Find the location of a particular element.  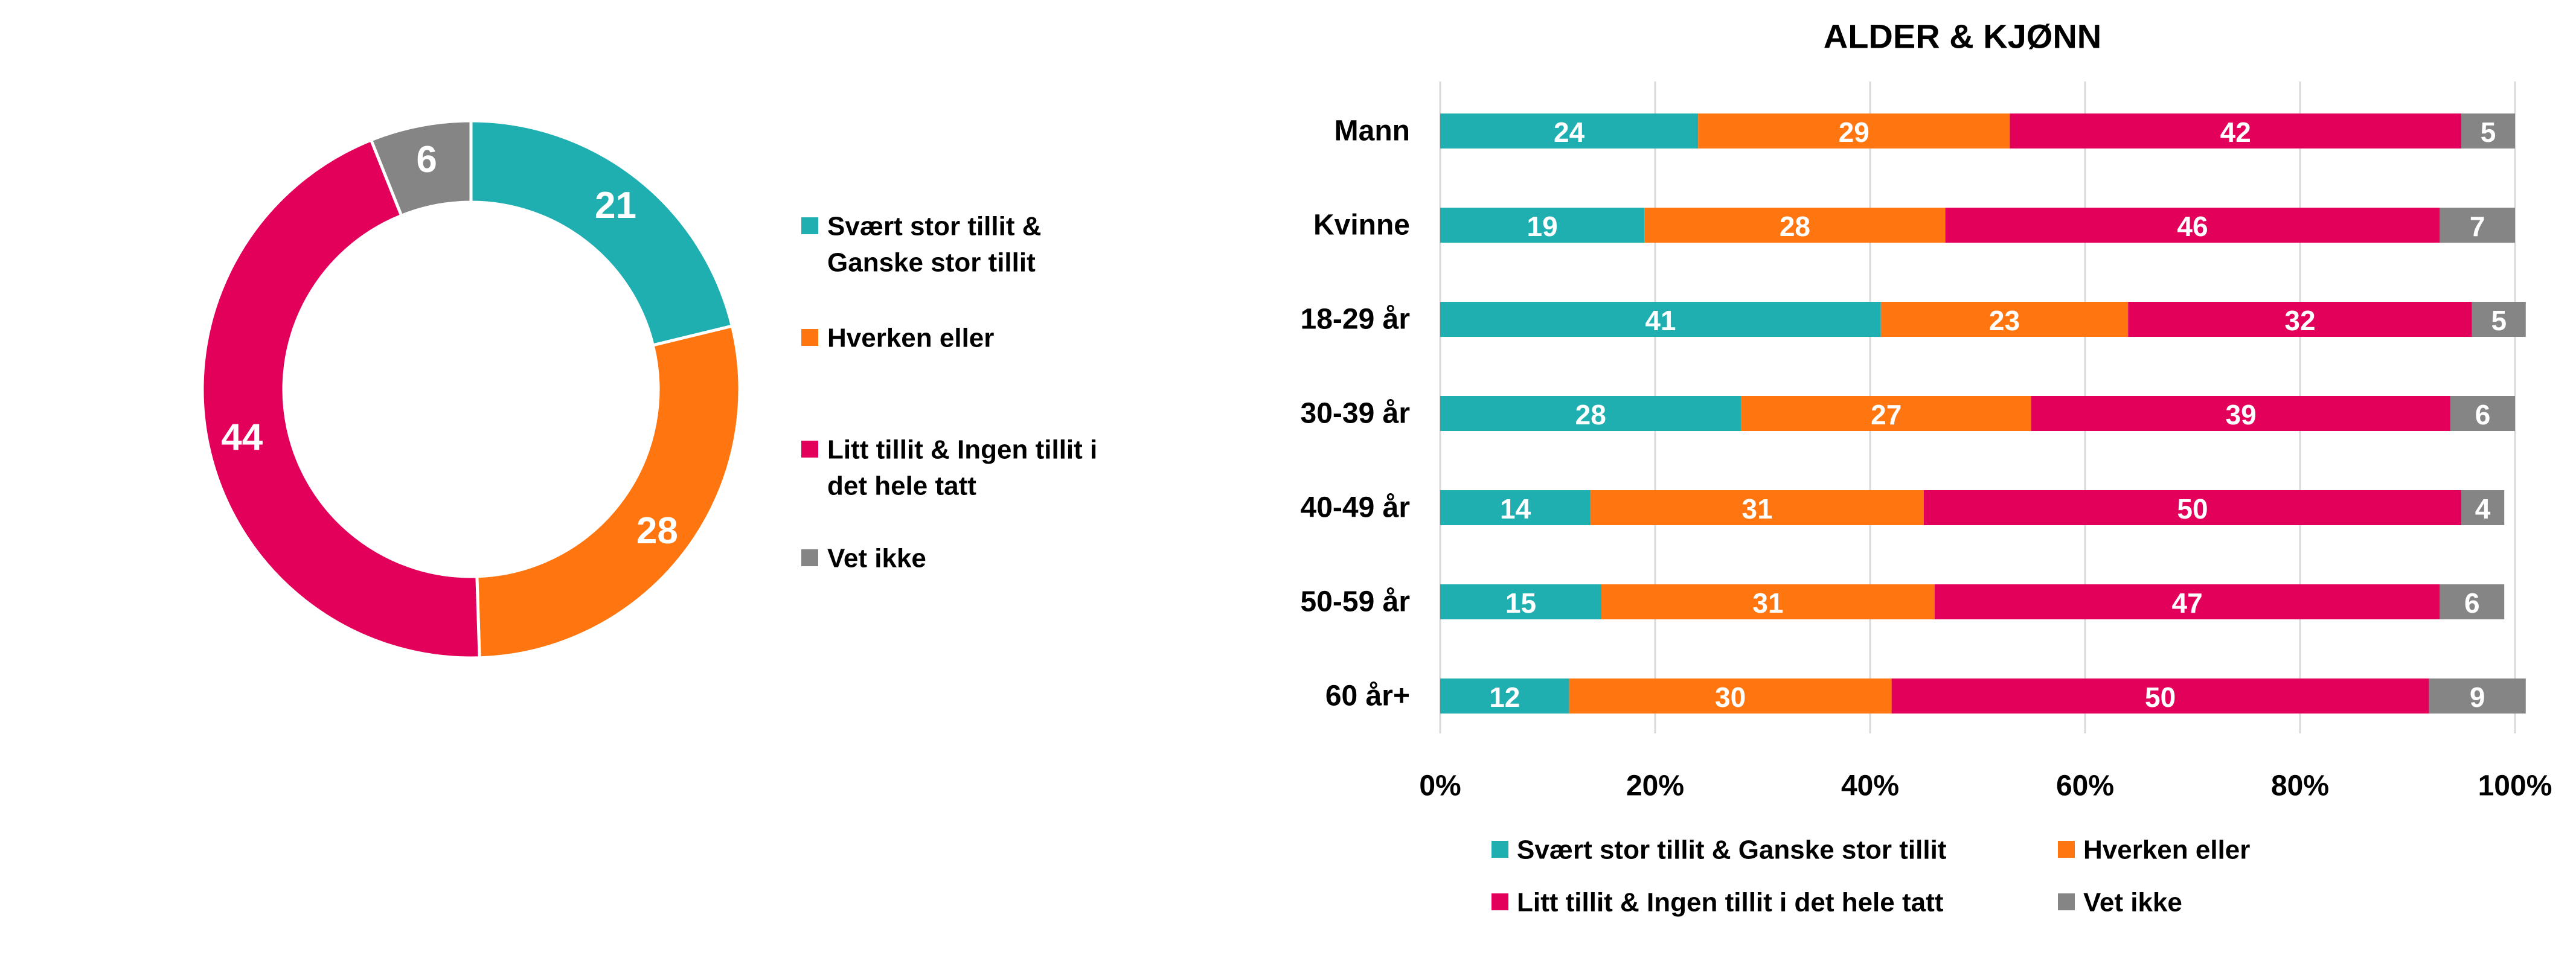

donut-slice-hverken-eller is located at coordinates (608, 492).